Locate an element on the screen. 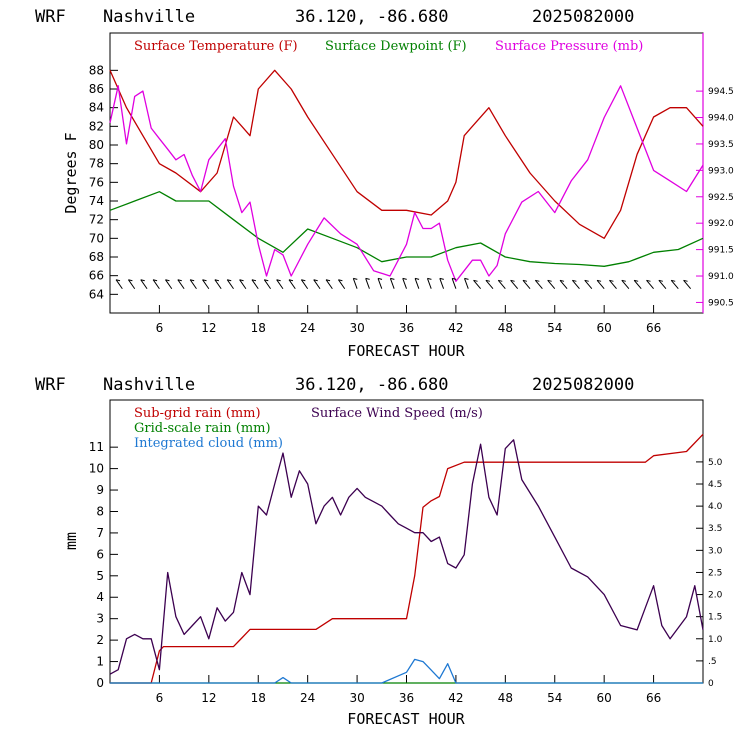  chart2-x-axis-label: FORECAST HOUR is located at coordinates (406, 719).